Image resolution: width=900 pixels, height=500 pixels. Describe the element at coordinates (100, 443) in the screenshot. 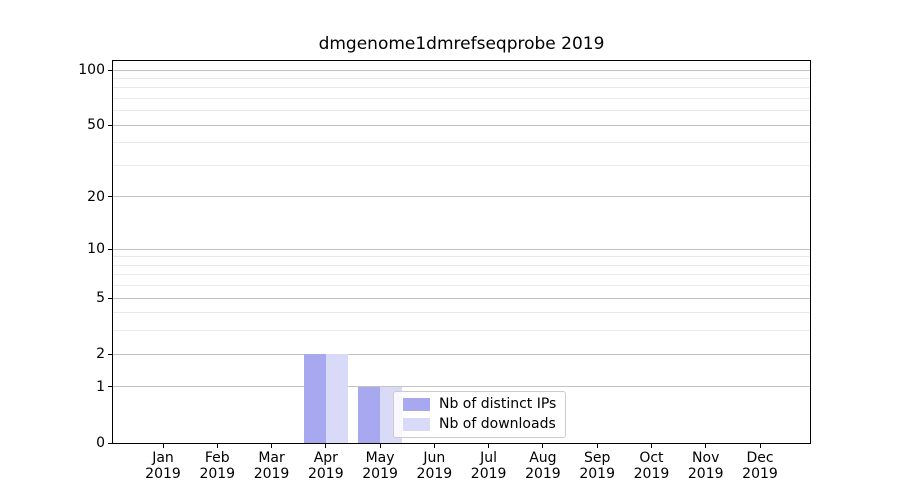

I see `y-tick-label: 0` at that location.